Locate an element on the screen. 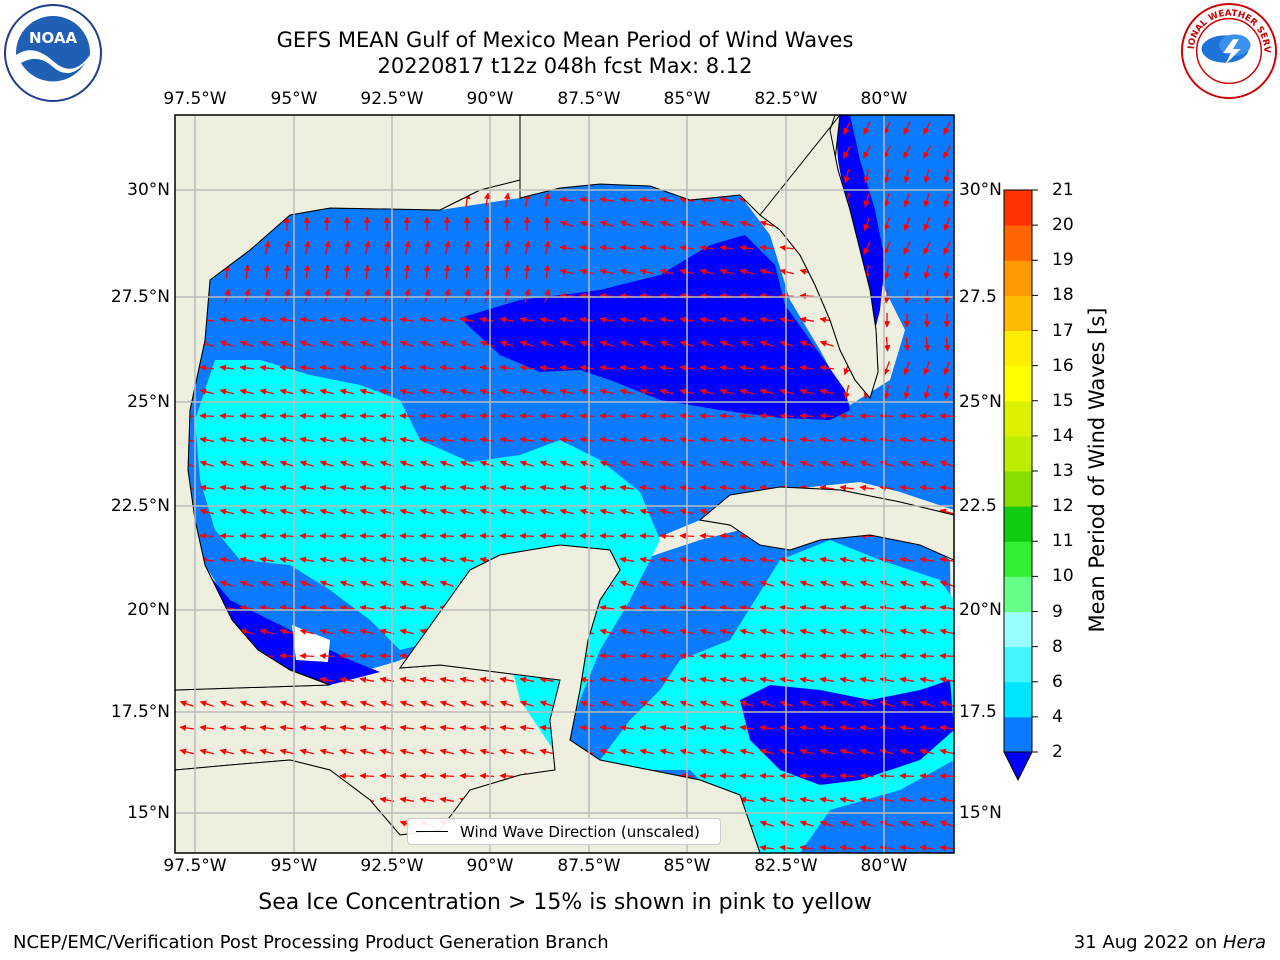  colorbar-tick-label: 16 is located at coordinates (1063, 365).